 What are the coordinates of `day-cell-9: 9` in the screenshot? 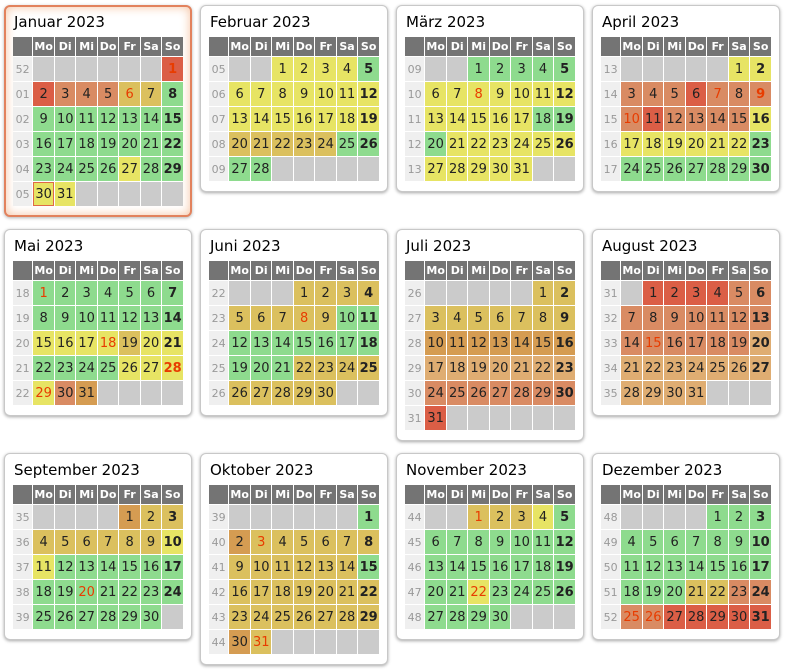 It's located at (151, 542).